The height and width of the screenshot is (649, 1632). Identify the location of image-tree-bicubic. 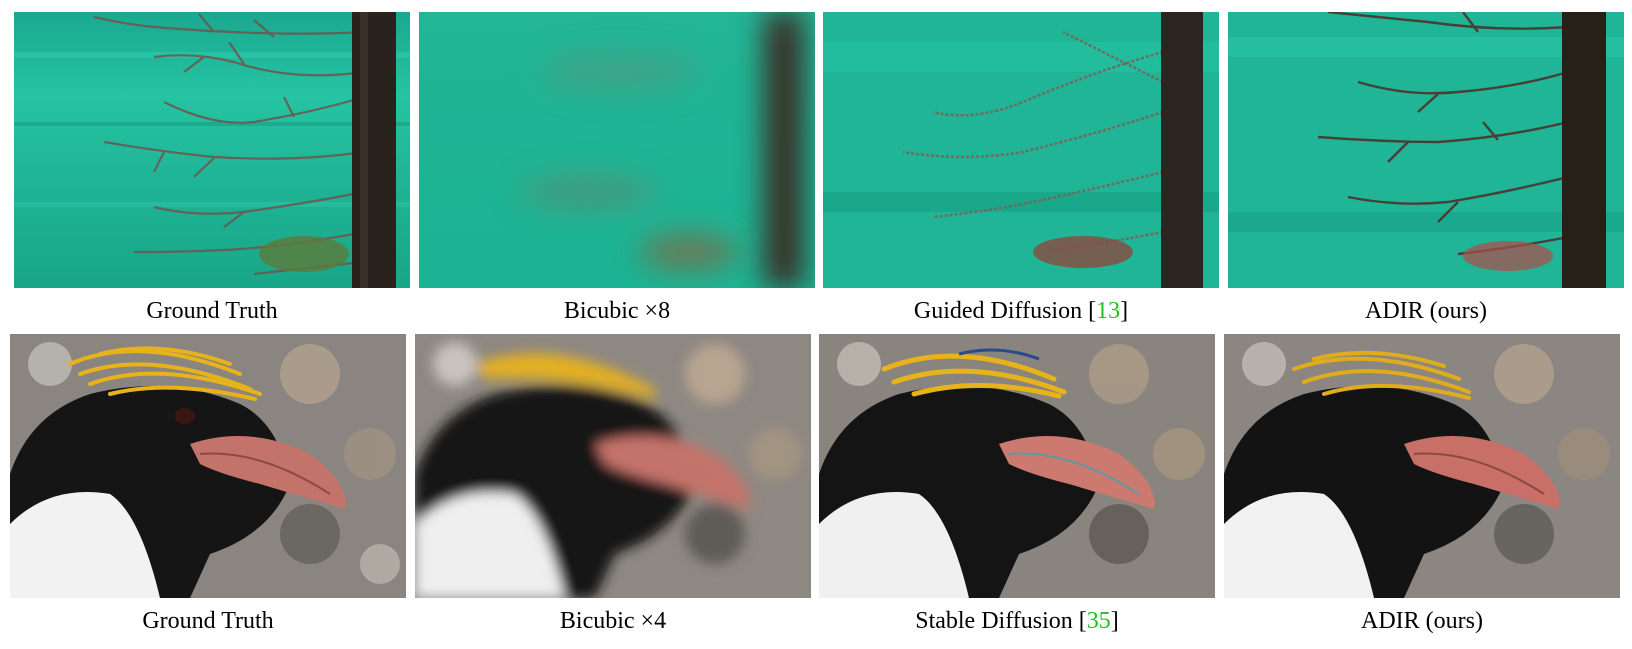
(617, 150).